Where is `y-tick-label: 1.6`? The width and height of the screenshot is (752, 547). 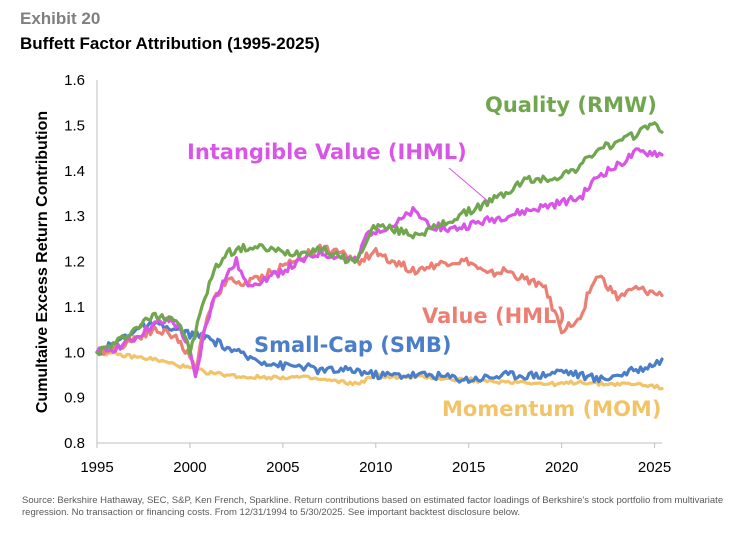 y-tick-label: 1.6 is located at coordinates (74, 80).